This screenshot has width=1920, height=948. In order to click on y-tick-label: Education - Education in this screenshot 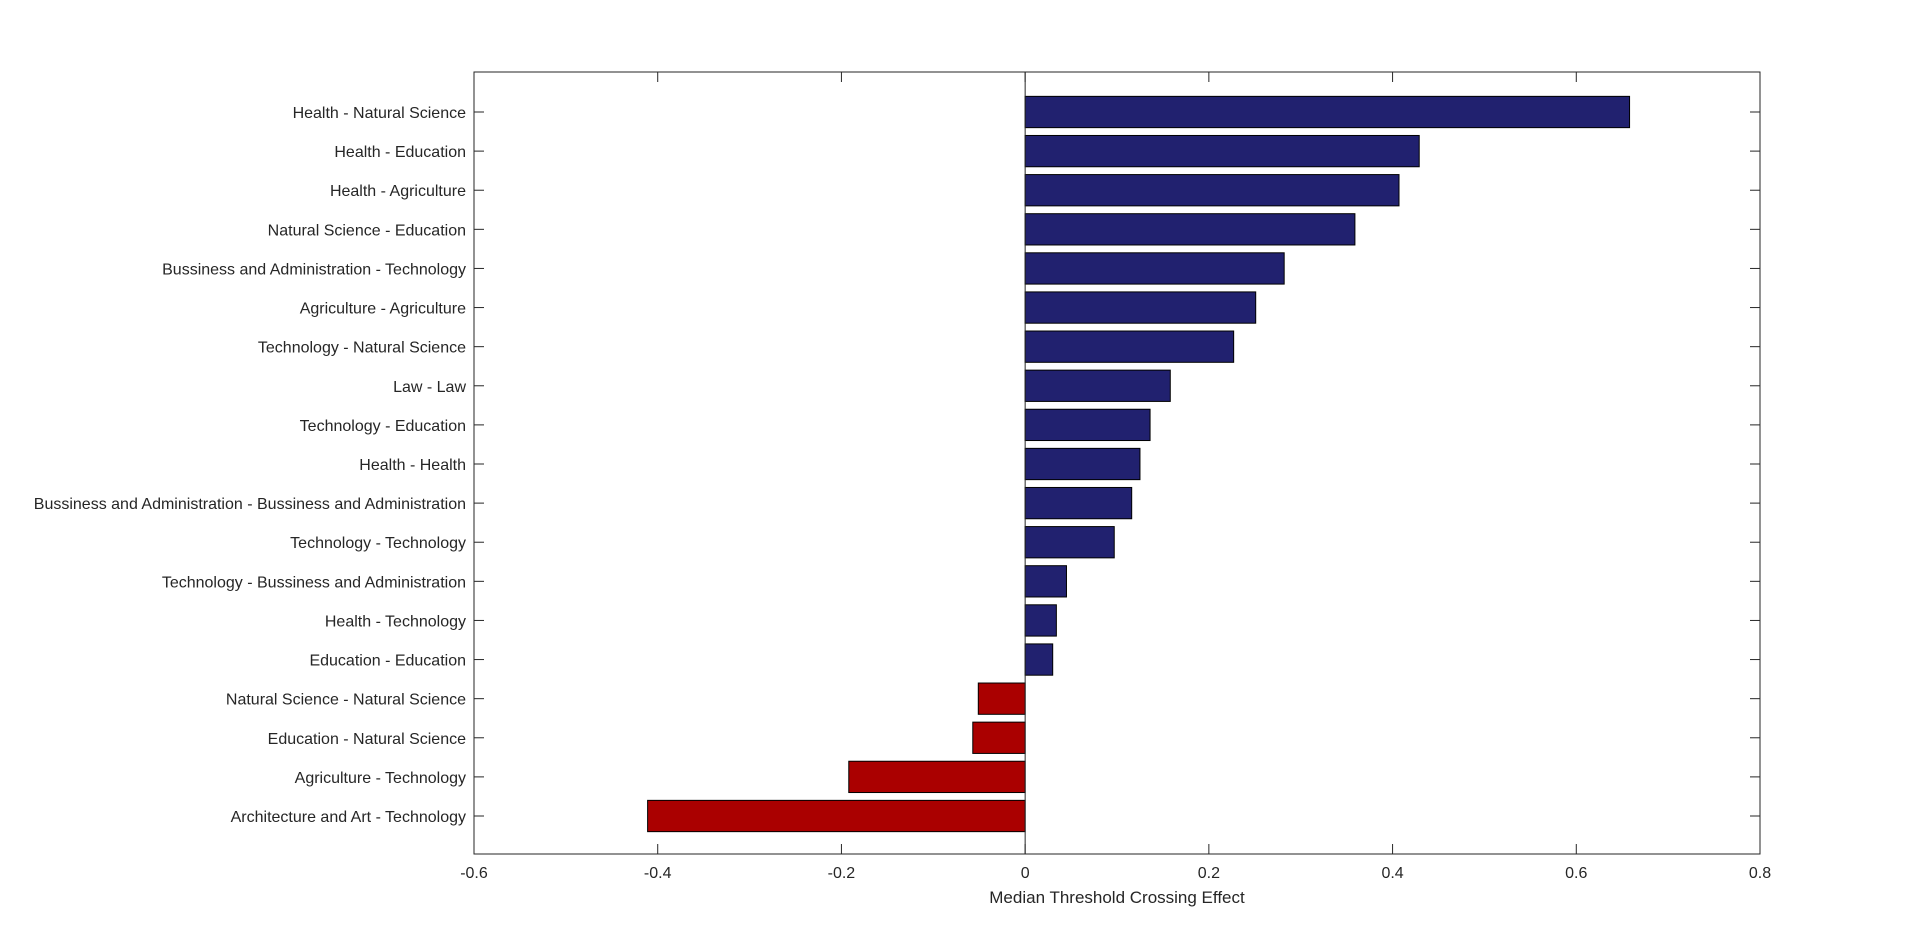, I will do `click(387, 661)`.